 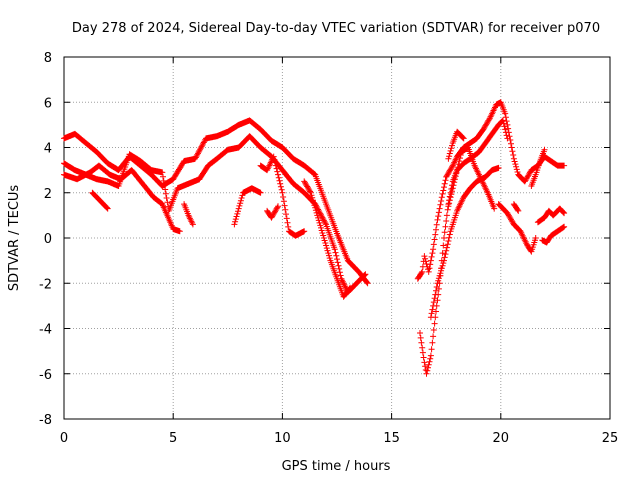 I want to click on series-track-d, so click(x=100, y=200).